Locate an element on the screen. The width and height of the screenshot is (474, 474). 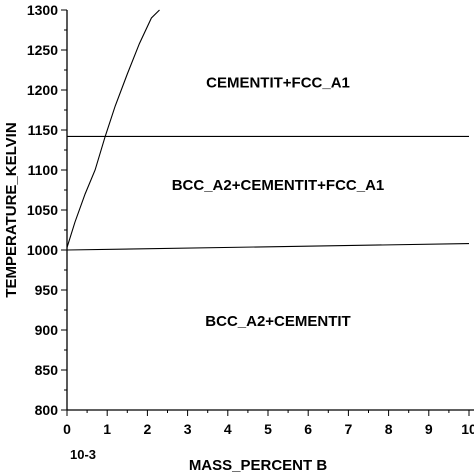
x-tick-label: 3 is located at coordinates (188, 429).